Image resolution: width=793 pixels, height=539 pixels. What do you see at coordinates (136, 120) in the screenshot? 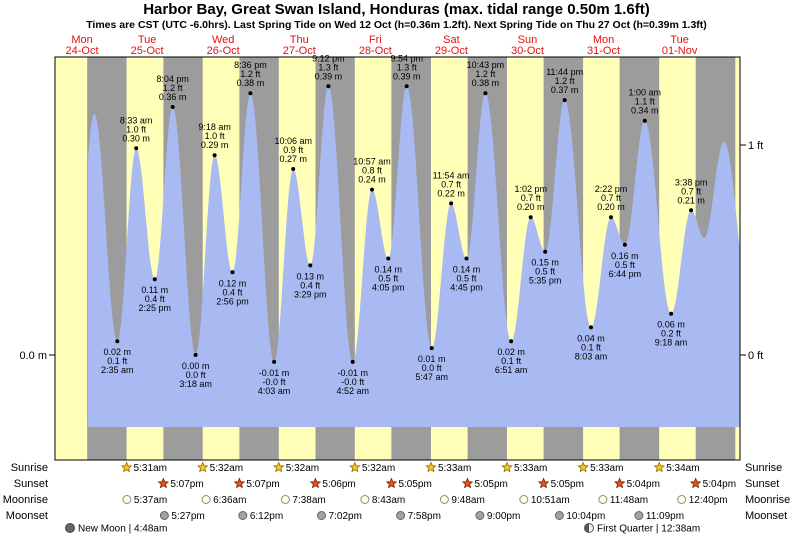
I see `tide-annotation-line: 8:33 am` at bounding box center [136, 120].